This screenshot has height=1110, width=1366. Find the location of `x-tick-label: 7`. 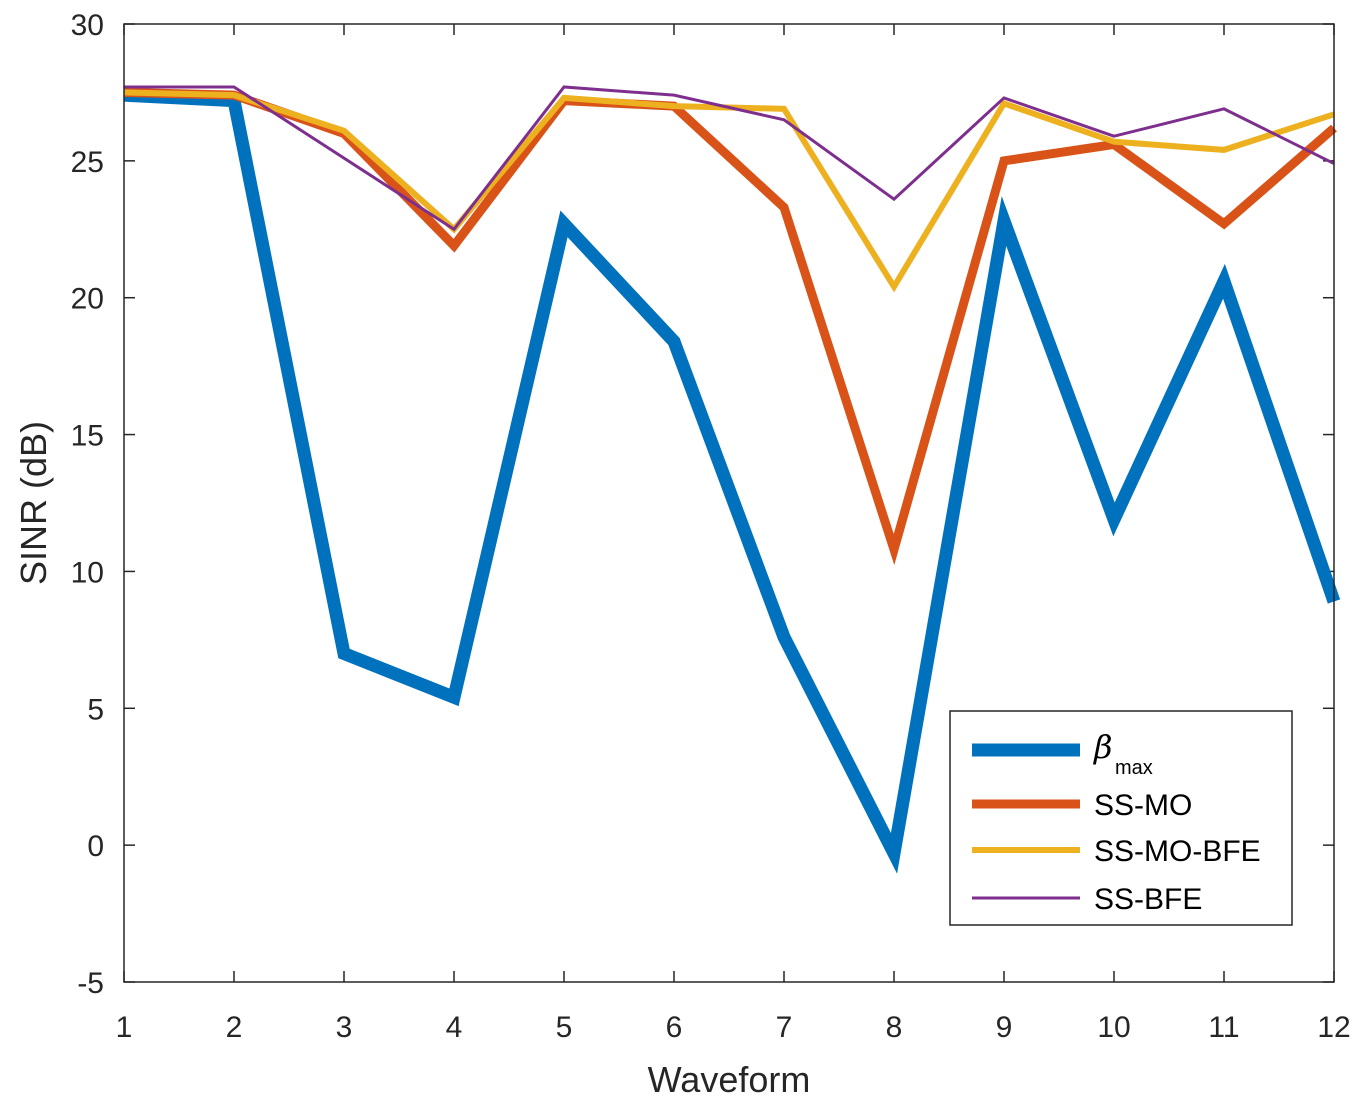

x-tick-label: 7 is located at coordinates (784, 1027).